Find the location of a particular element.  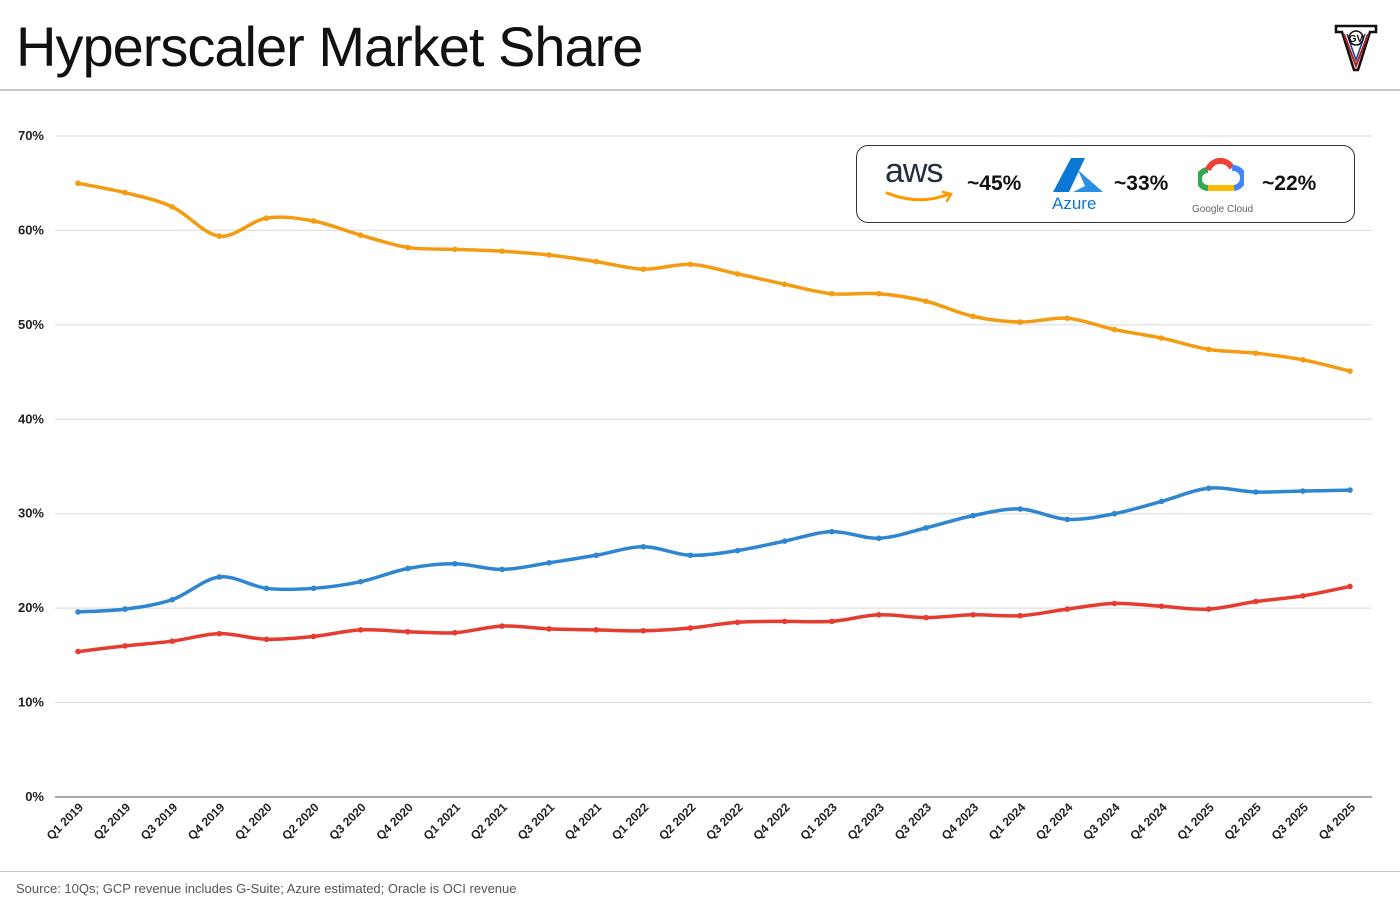

y-tick-label: 10% is located at coordinates (31, 702).